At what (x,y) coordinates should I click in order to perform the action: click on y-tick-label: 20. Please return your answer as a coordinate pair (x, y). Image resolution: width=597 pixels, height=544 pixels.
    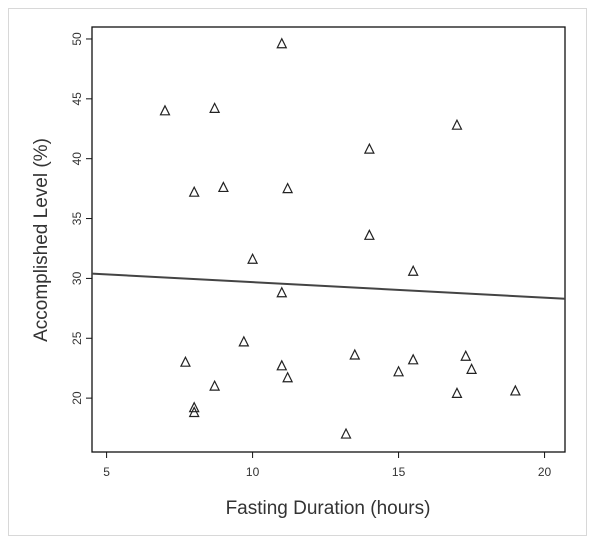
    Looking at the image, I should click on (77, 398).